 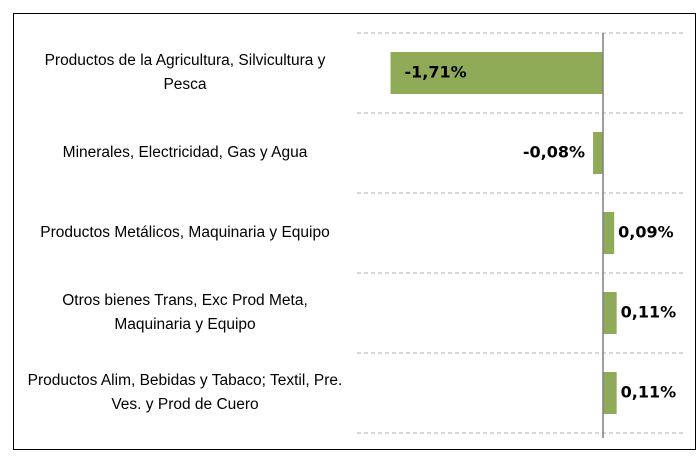 What do you see at coordinates (185, 152) in the screenshot?
I see `category-label: Minerales, Electricidad, Gas y Agua` at bounding box center [185, 152].